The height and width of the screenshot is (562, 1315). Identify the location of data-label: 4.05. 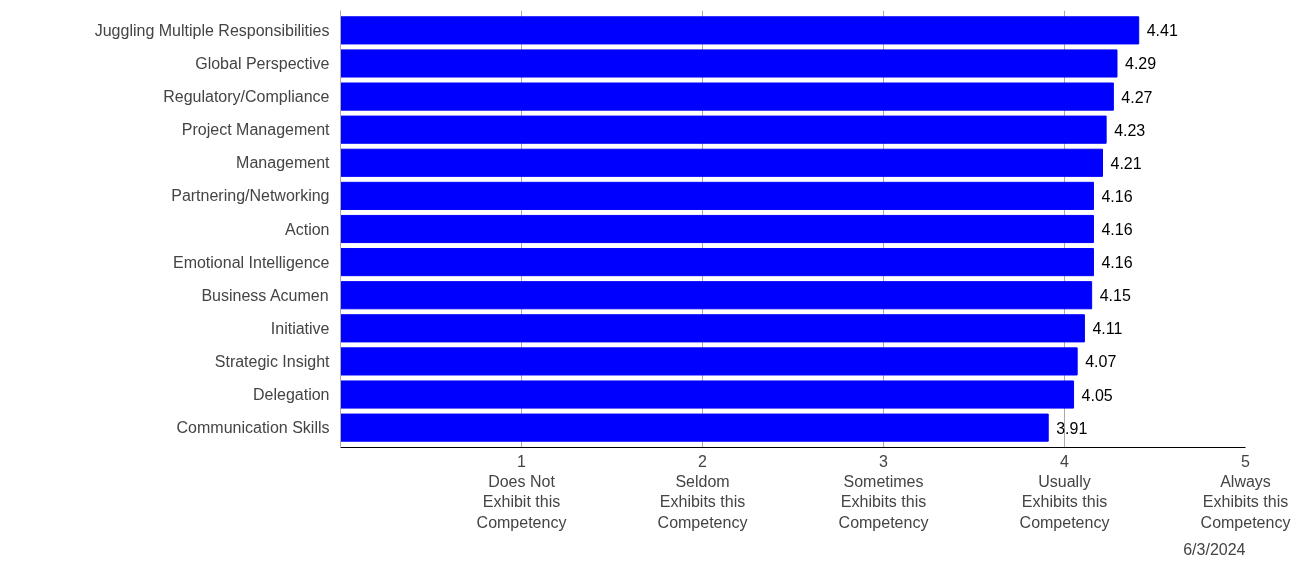
(1097, 395).